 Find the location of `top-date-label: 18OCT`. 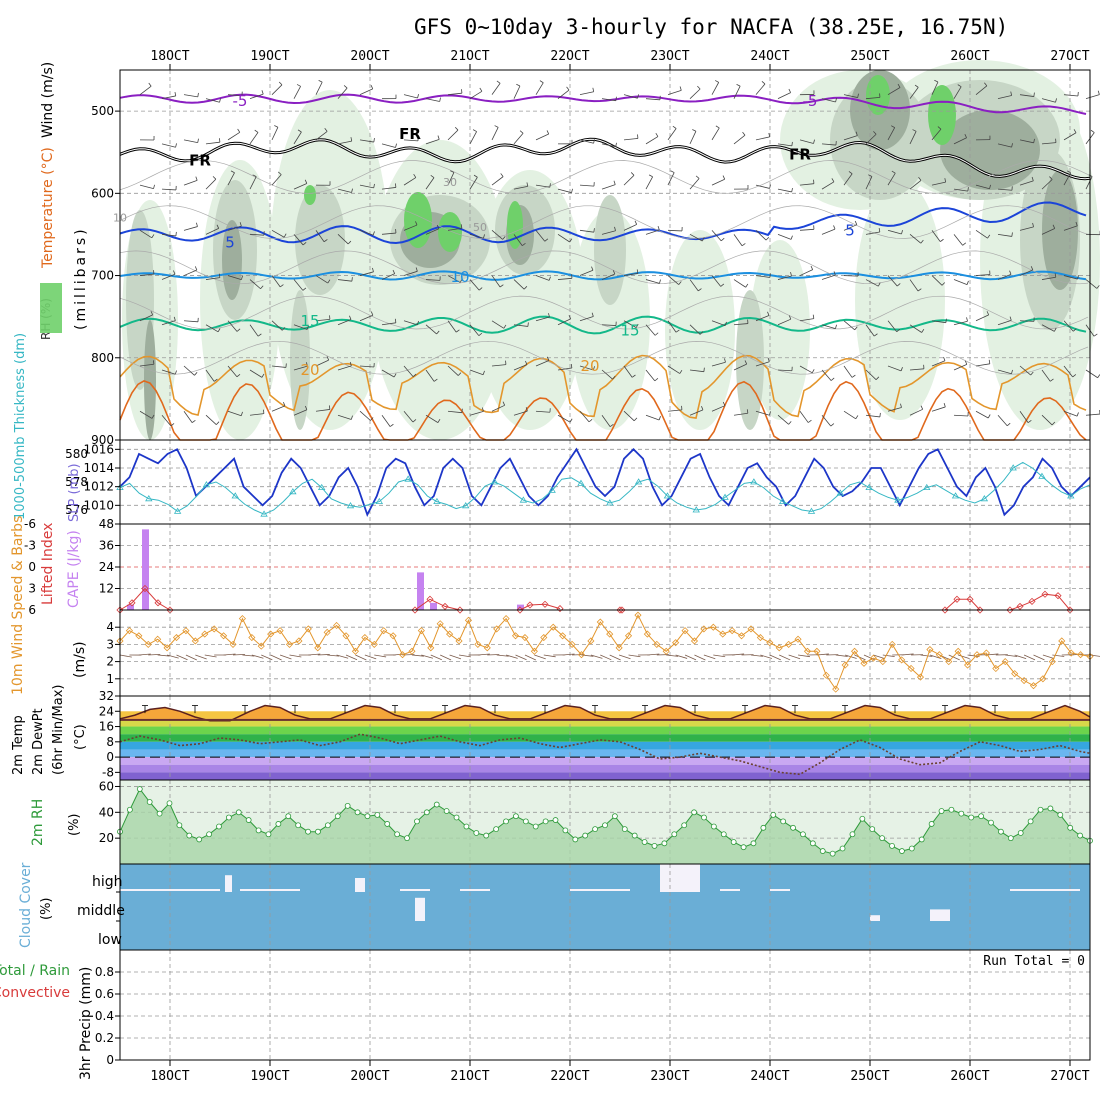

top-date-label: 18OCT is located at coordinates (169, 56).